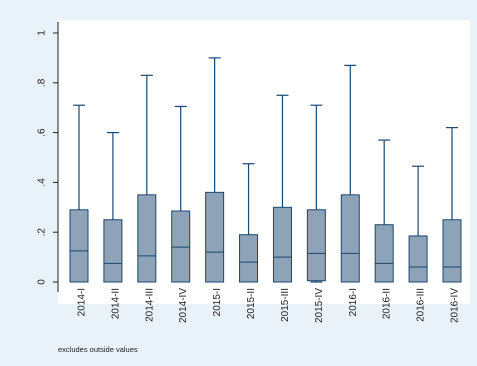 The image size is (477, 366). Describe the element at coordinates (42, 132) in the screenshot. I see `y-tick-label: .6` at that location.